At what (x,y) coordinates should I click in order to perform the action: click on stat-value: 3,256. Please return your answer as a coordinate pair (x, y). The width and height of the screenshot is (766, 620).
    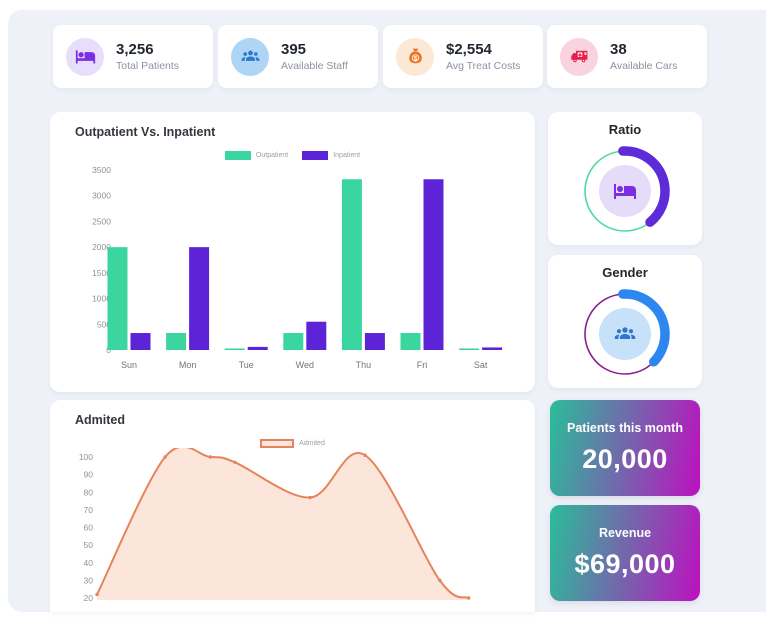
    Looking at the image, I should click on (135, 49).